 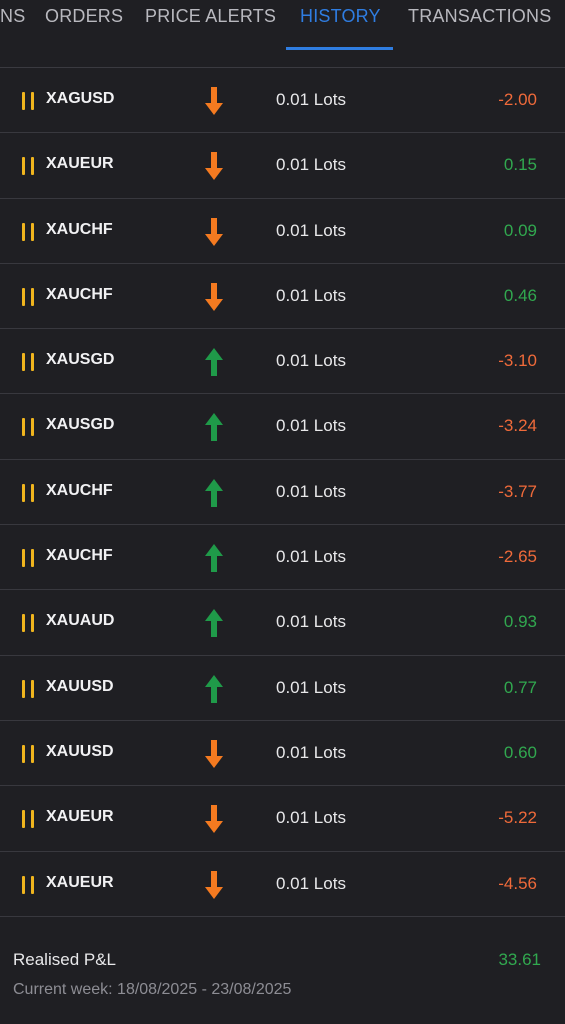 I want to click on trade-pnl: -2.65, so click(x=517, y=557).